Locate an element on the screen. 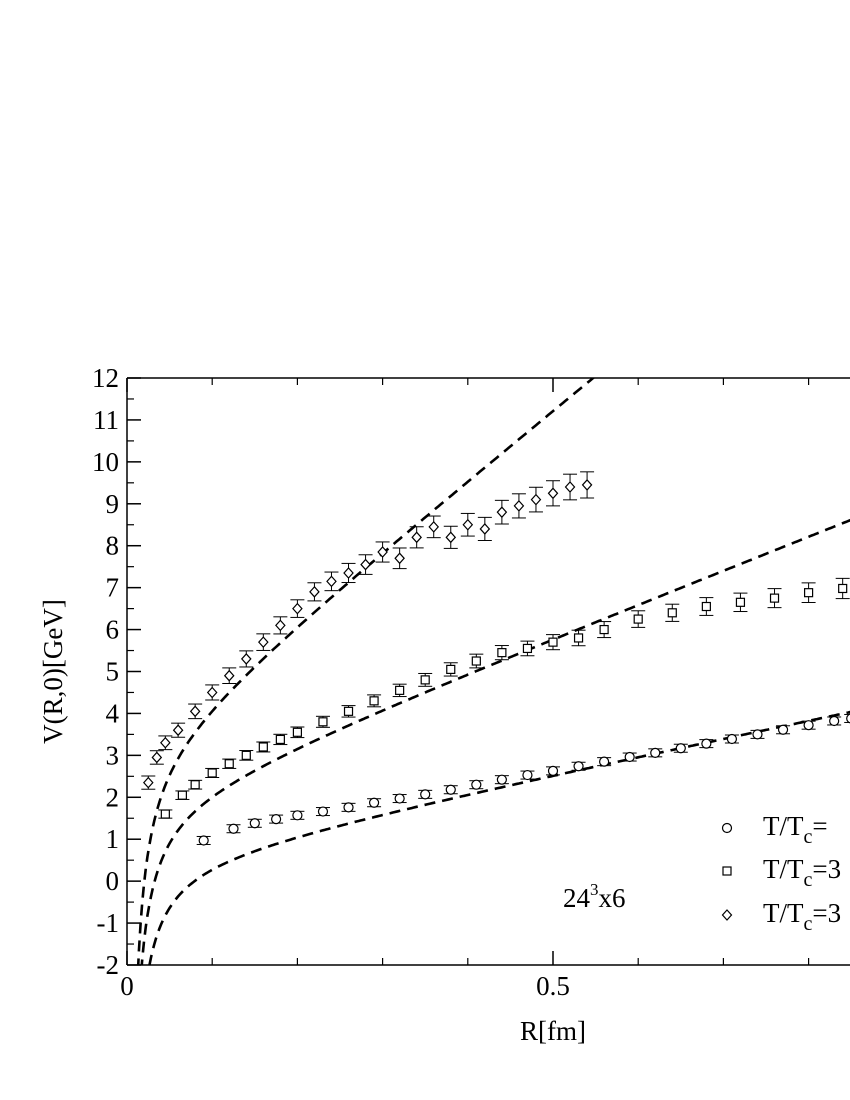 This screenshot has width=850, height=1100. y-tick-label: 10 is located at coordinates (105, 462).